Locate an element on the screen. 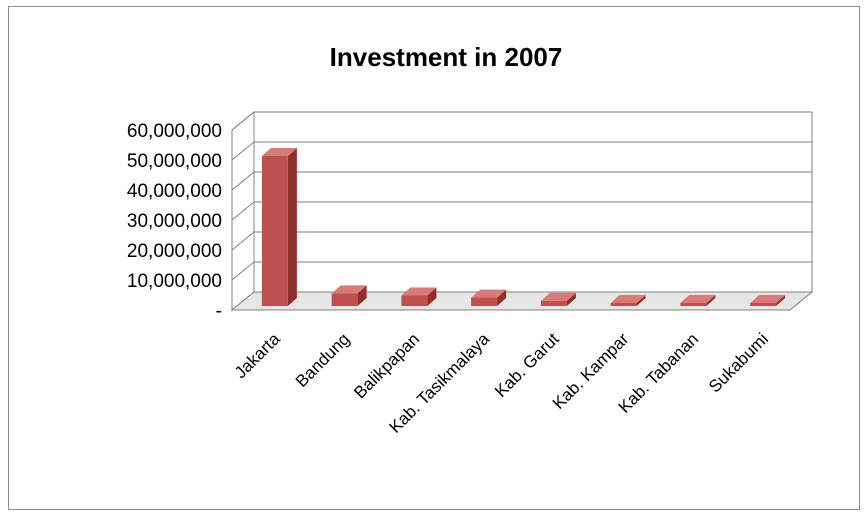 This screenshot has height=516, width=868. x-category-label: Jakarta is located at coordinates (257, 355).